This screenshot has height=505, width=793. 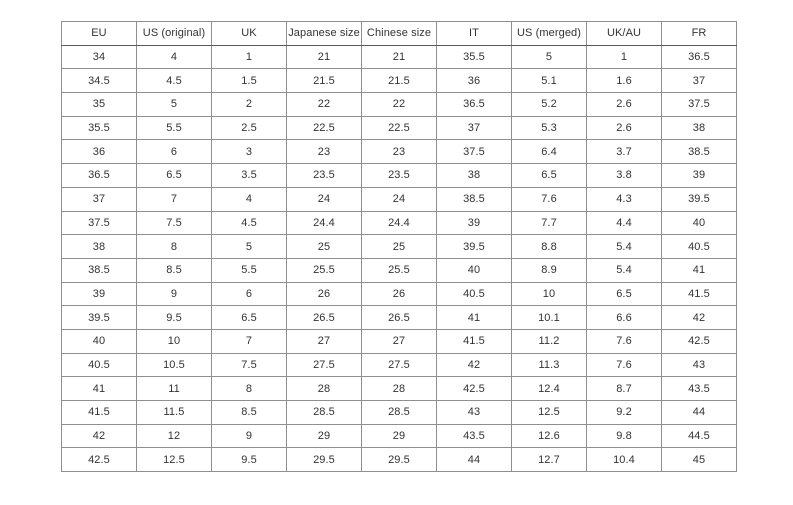 I want to click on table-cell: 43, so click(x=474, y=412).